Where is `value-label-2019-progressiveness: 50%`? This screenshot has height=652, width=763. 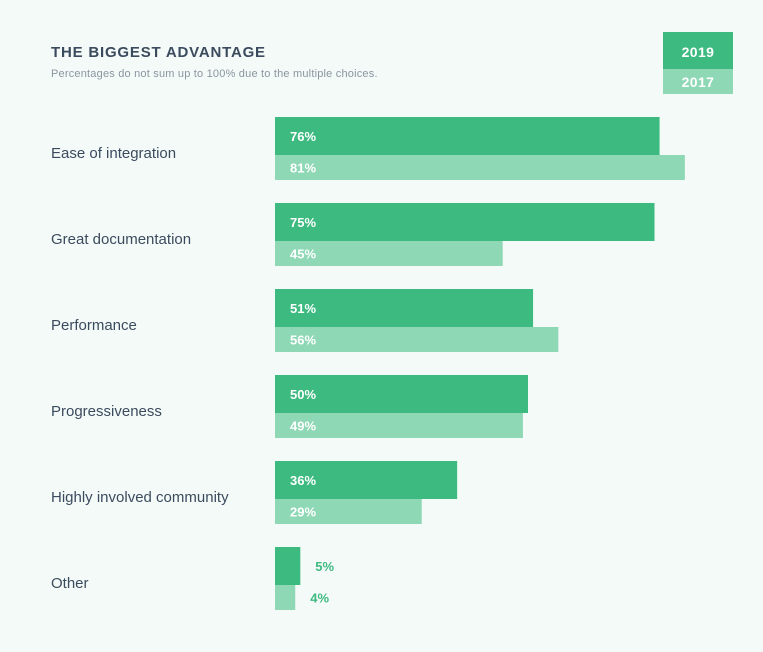 value-label-2019-progressiveness: 50% is located at coordinates (303, 394).